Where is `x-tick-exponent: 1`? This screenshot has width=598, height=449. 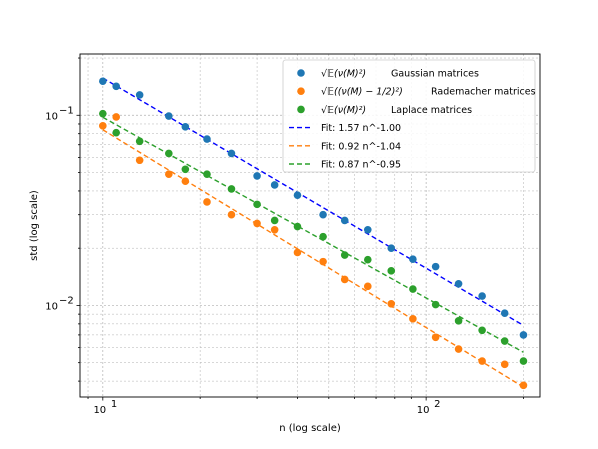 x-tick-exponent: 1 is located at coordinates (114, 404).